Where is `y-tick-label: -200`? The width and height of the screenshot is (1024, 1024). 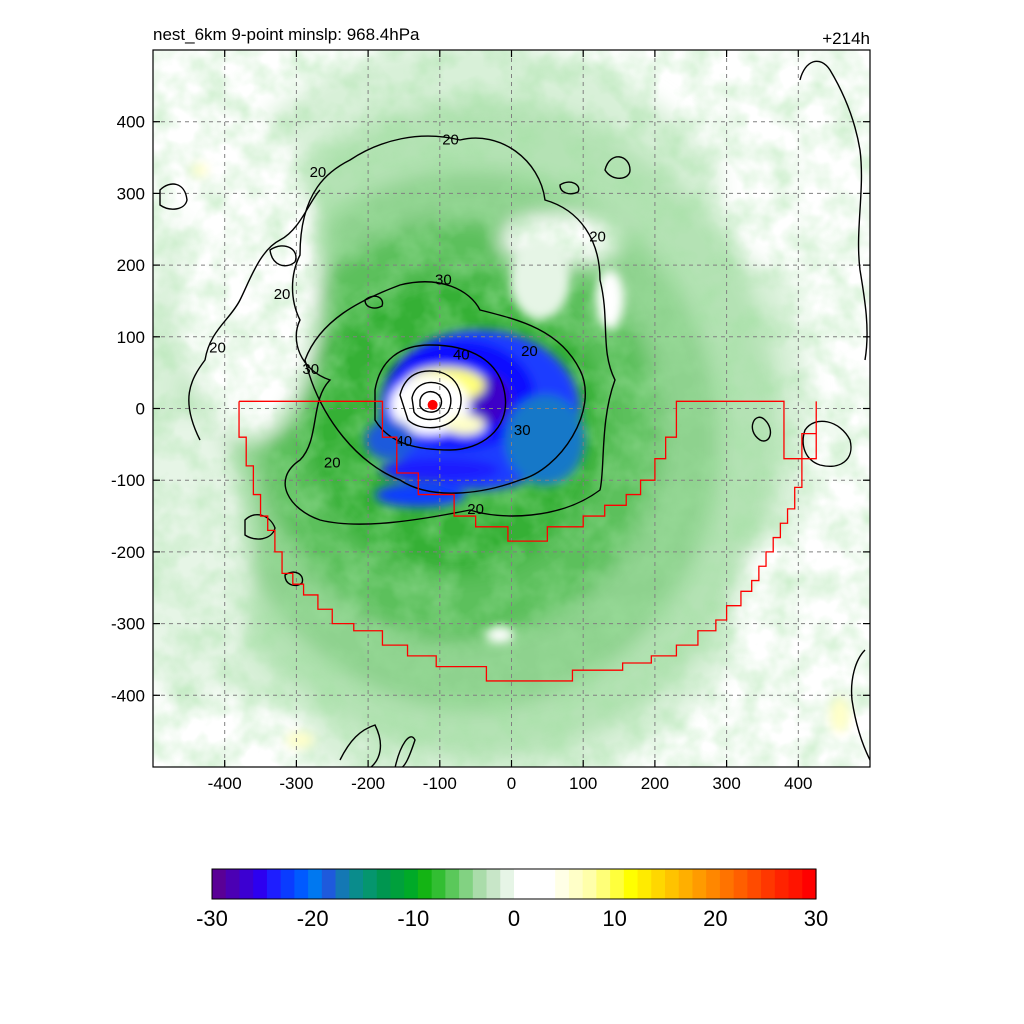 y-tick-label: -200 is located at coordinates (128, 552).